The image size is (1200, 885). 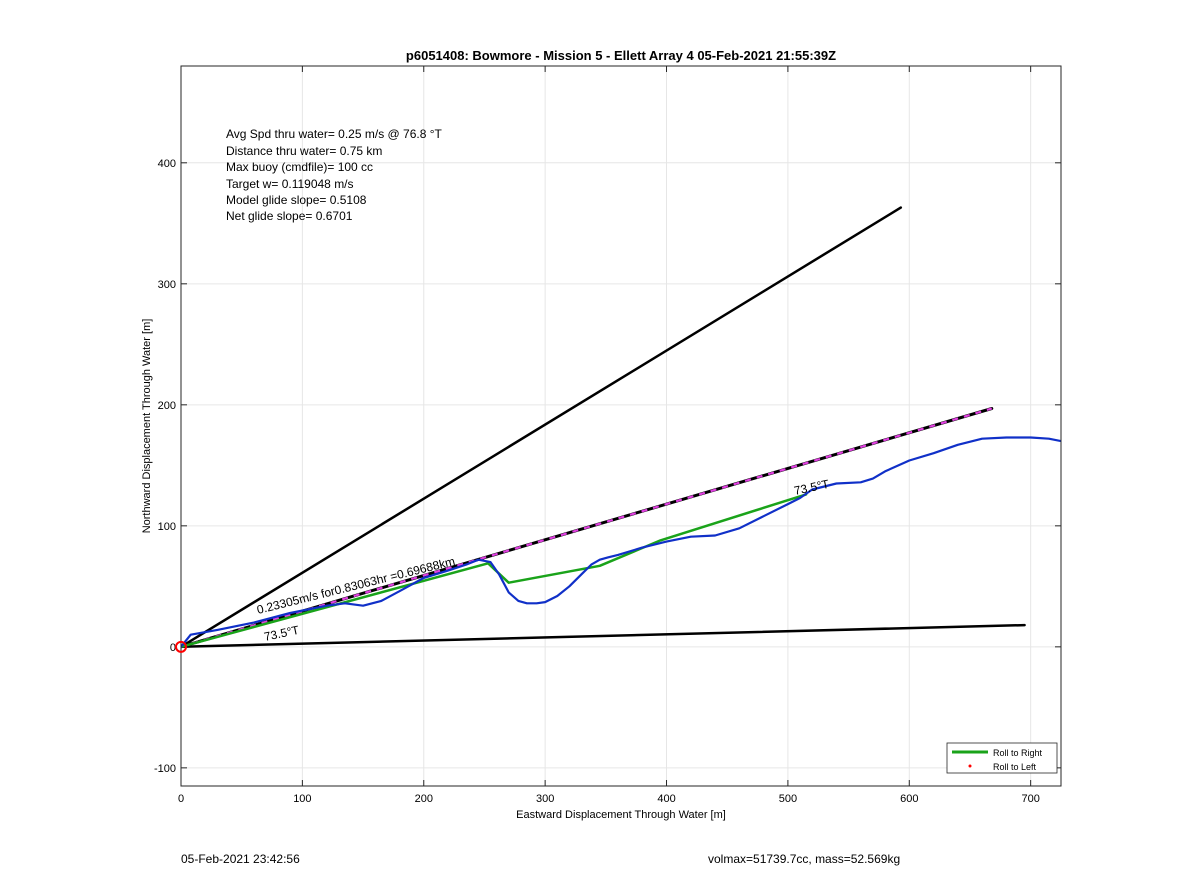 What do you see at coordinates (167, 406) in the screenshot?
I see `y-tick-label: 200` at bounding box center [167, 406].